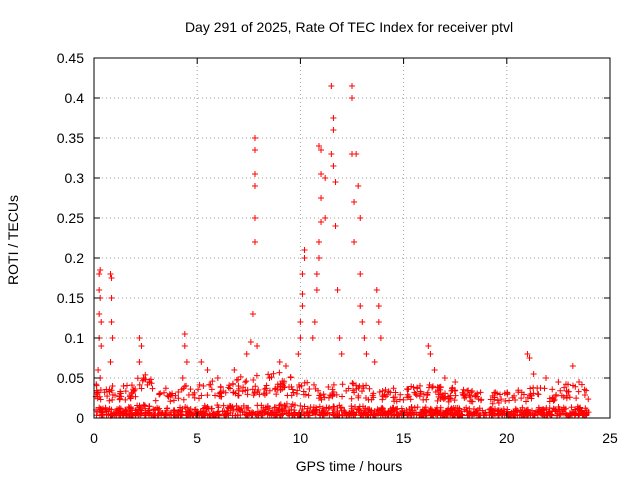  Describe the element at coordinates (610, 438) in the screenshot. I see `x-tick-label: 25` at that location.